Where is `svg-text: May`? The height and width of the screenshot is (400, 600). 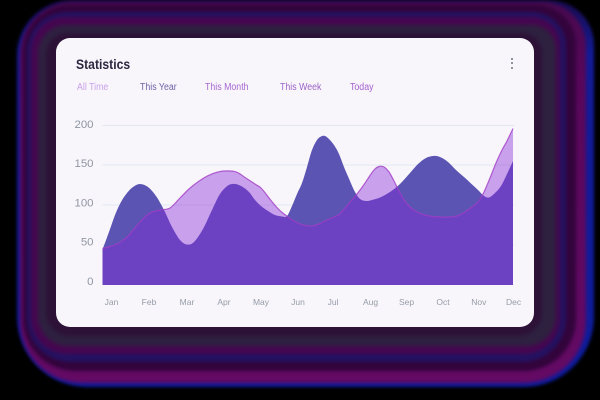 svg-text: May is located at coordinates (261, 302).